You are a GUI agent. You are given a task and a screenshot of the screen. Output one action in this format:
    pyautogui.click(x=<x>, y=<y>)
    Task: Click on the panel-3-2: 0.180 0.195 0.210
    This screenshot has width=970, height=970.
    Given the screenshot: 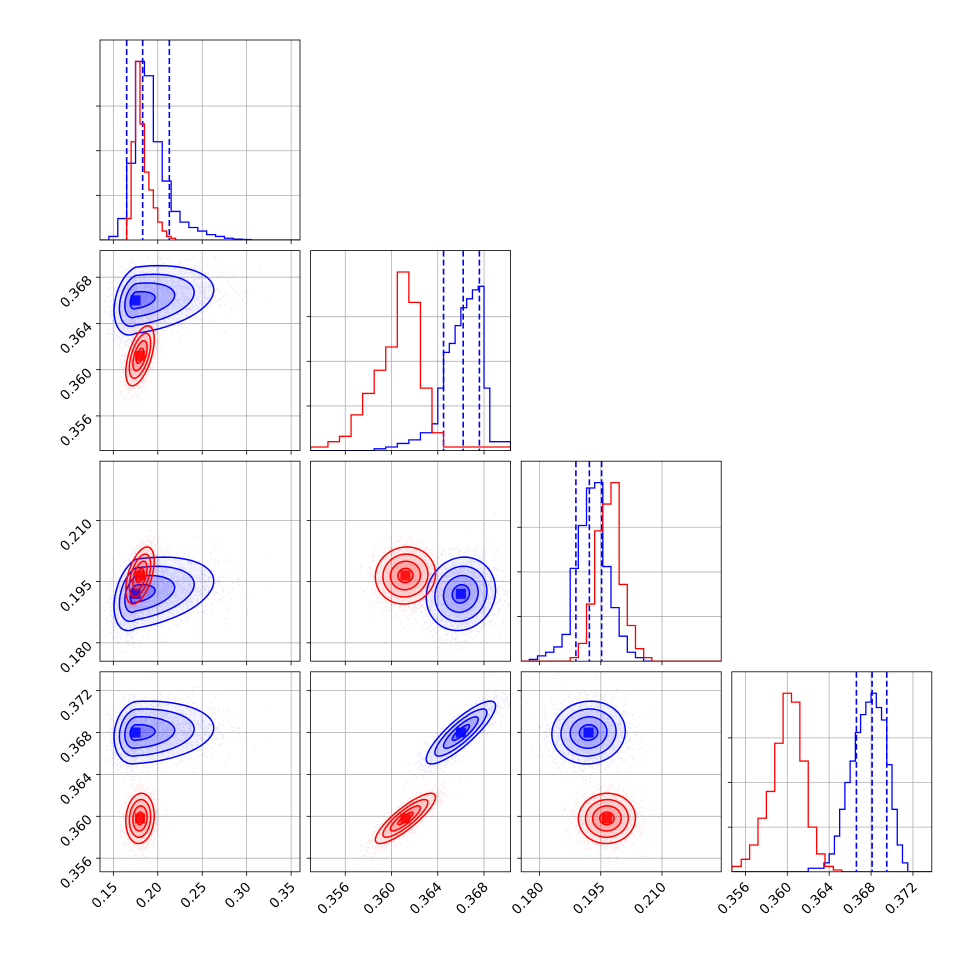 What is the action you would take?
    pyautogui.click(x=615, y=794)
    